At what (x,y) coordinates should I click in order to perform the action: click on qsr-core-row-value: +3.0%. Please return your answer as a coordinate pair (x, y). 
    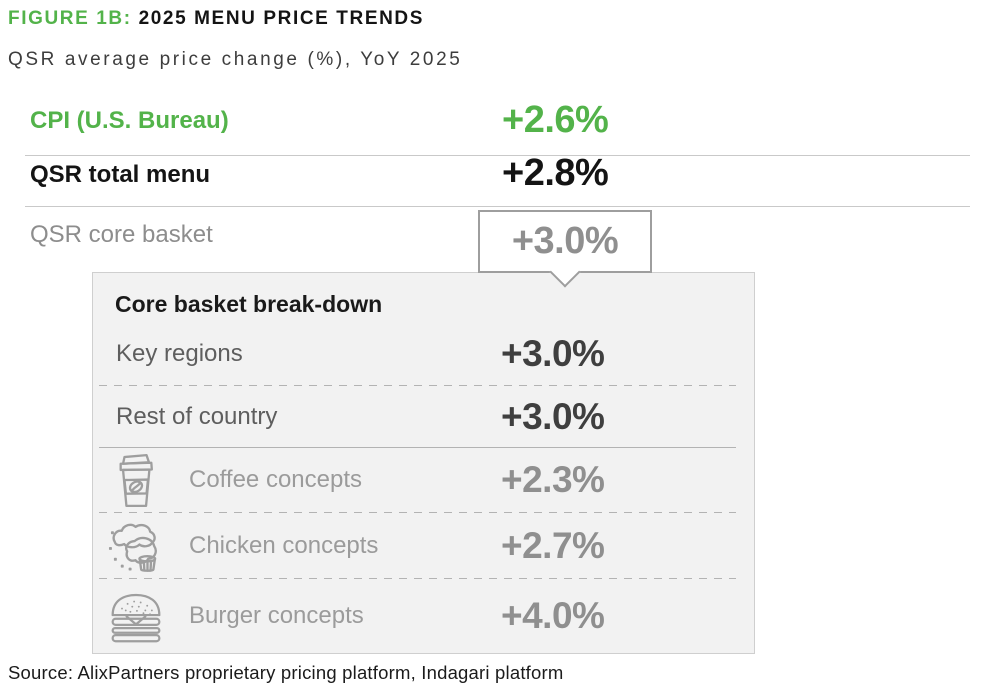
    Looking at the image, I should click on (565, 241).